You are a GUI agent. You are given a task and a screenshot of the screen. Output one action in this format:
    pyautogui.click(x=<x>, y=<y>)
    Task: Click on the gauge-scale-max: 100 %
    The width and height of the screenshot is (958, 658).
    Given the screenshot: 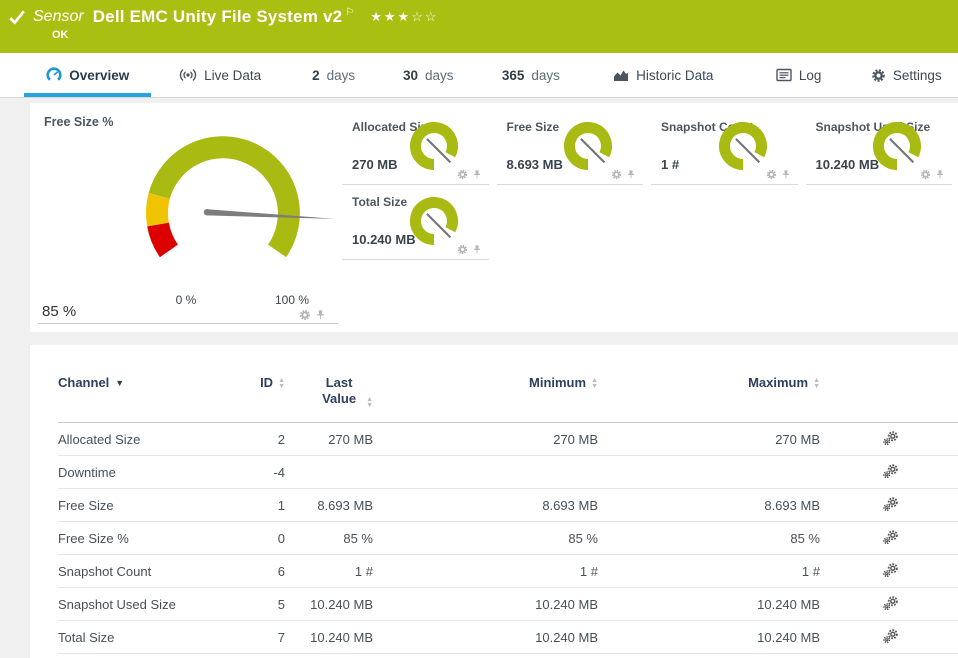 What is the action you would take?
    pyautogui.click(x=292, y=300)
    